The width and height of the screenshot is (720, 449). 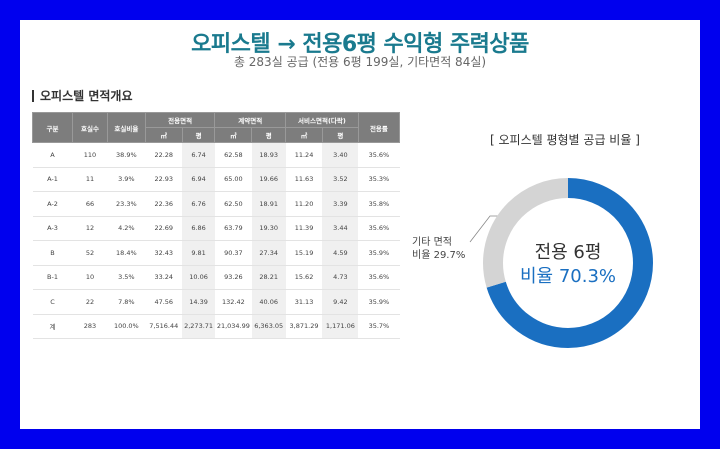 I want to click on donut-center-value: 비율 70.3%, so click(x=568, y=276).